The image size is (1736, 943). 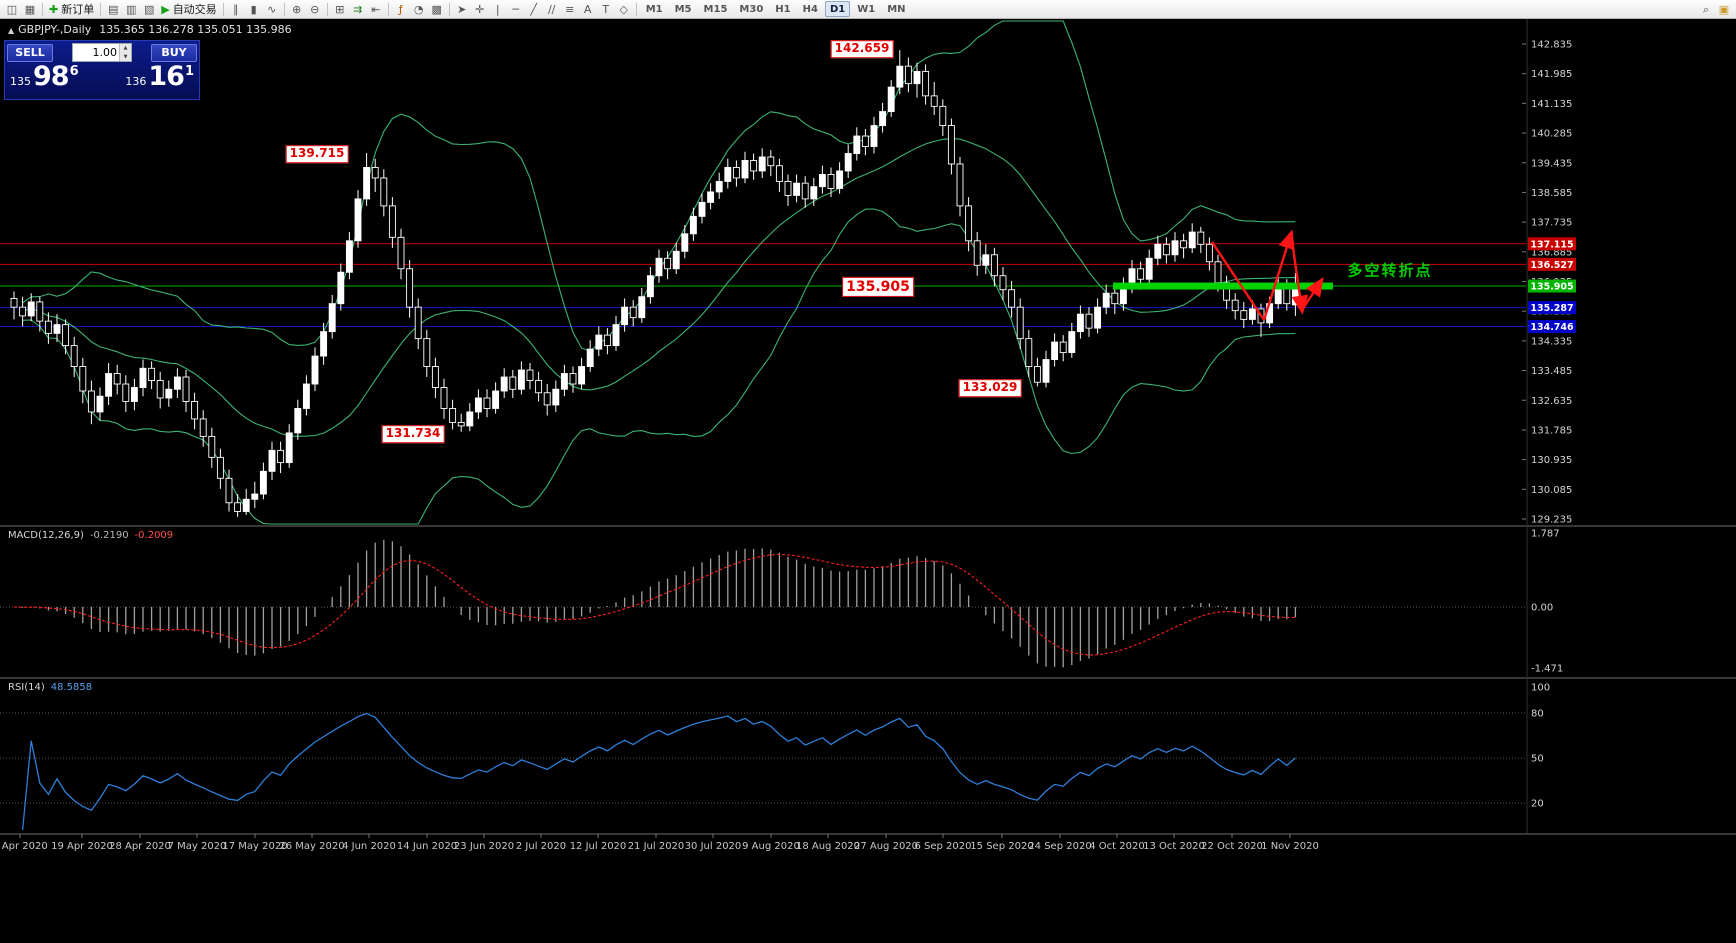 What do you see at coordinates (588, 9) in the screenshot?
I see `text-icon: A` at bounding box center [588, 9].